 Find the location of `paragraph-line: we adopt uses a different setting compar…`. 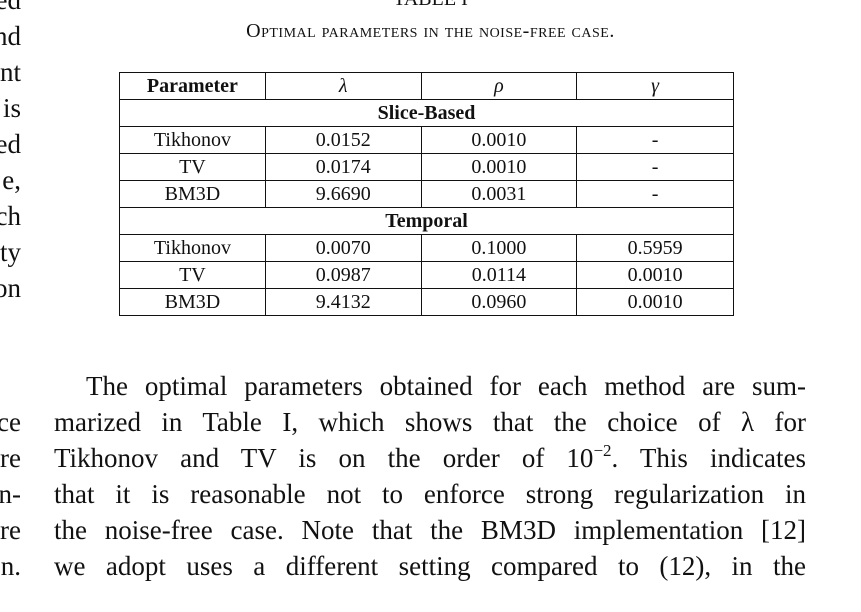

paragraph-line: we adopt uses a different setting compar… is located at coordinates (430, 566).